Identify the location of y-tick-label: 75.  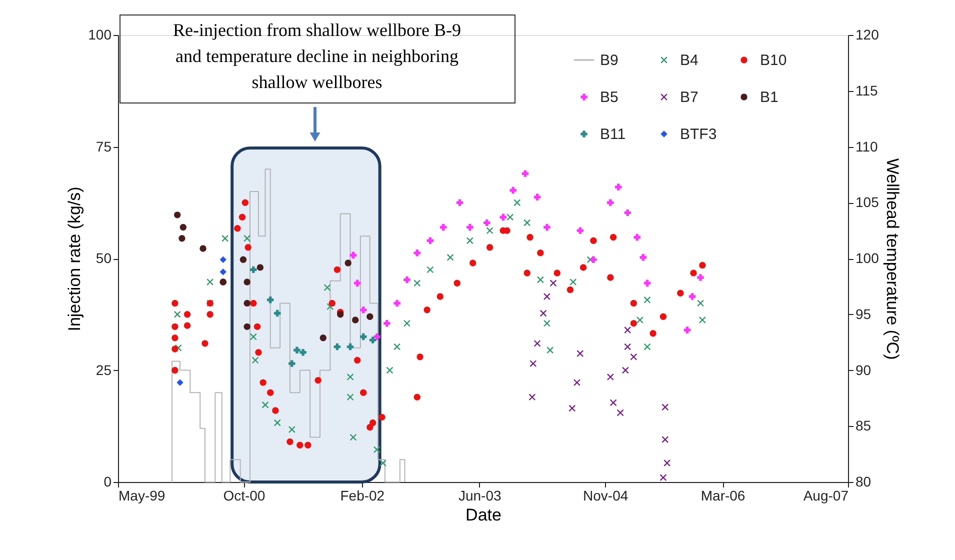
(104, 146).